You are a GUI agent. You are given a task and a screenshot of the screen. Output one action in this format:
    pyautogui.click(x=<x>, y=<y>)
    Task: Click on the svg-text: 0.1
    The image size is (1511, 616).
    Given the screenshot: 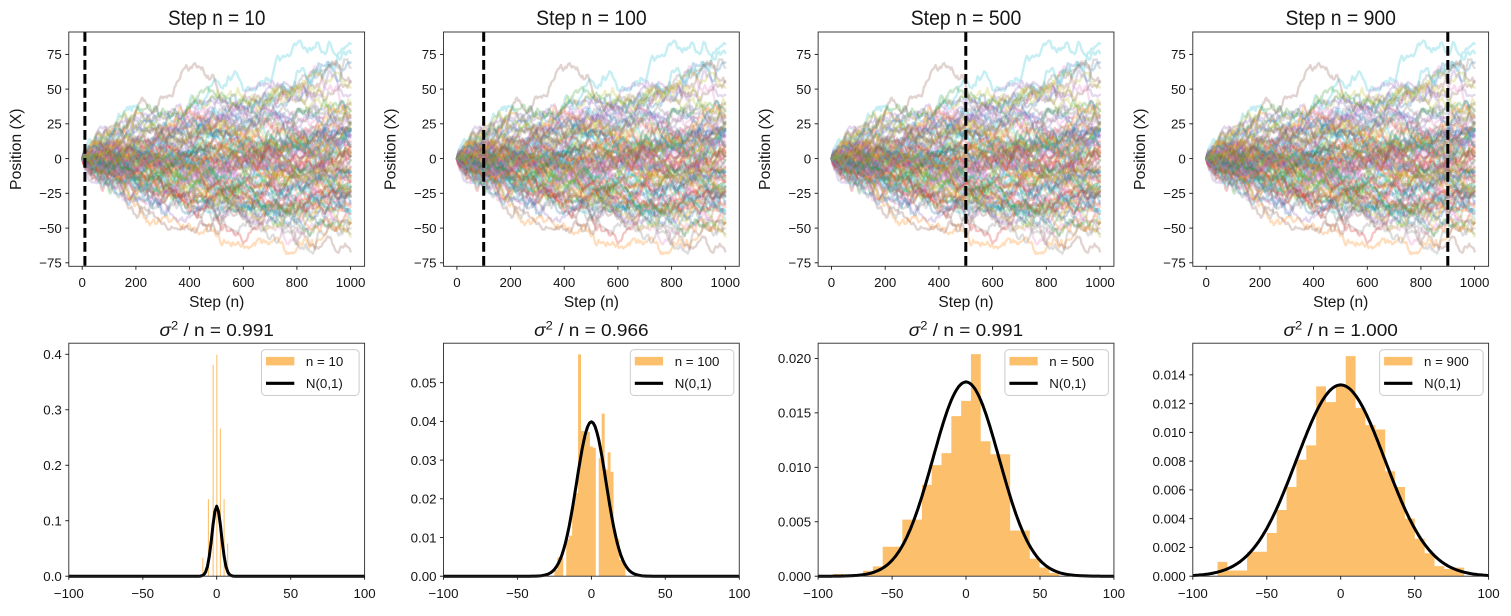 What is the action you would take?
    pyautogui.click(x=52, y=521)
    